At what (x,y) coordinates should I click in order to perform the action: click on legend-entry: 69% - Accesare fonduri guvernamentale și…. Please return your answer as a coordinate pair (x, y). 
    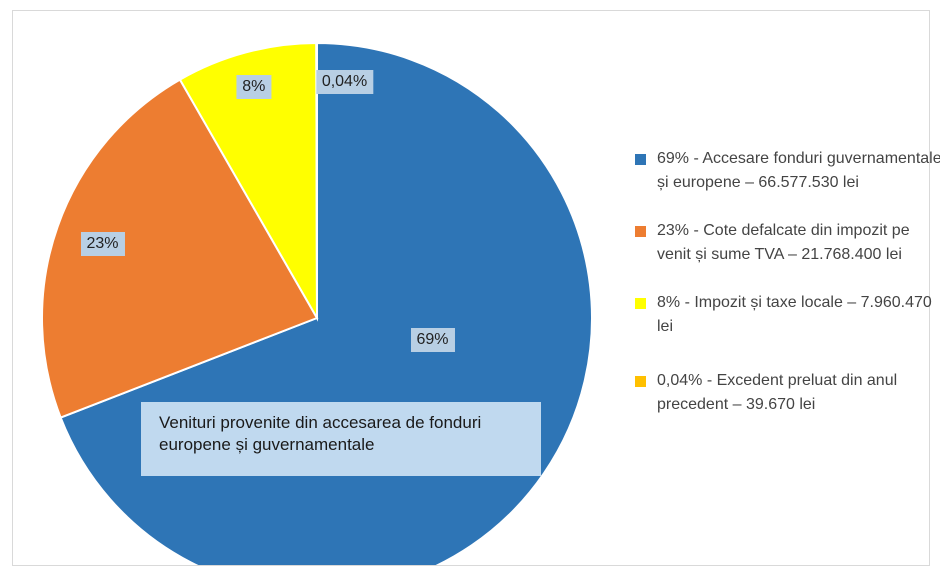
    Looking at the image, I should click on (787, 171).